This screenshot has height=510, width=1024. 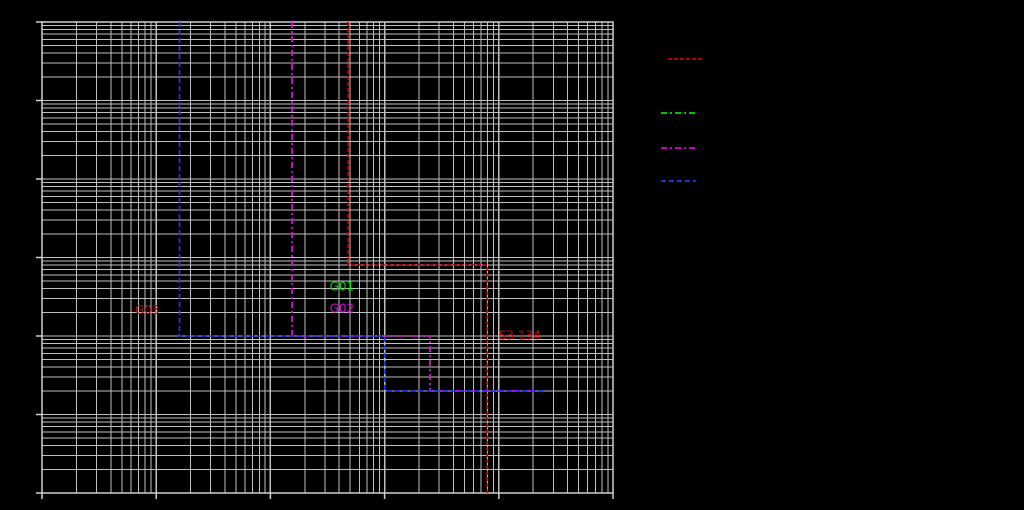 I want to click on curve-label-g01: G01, so click(x=342, y=286).